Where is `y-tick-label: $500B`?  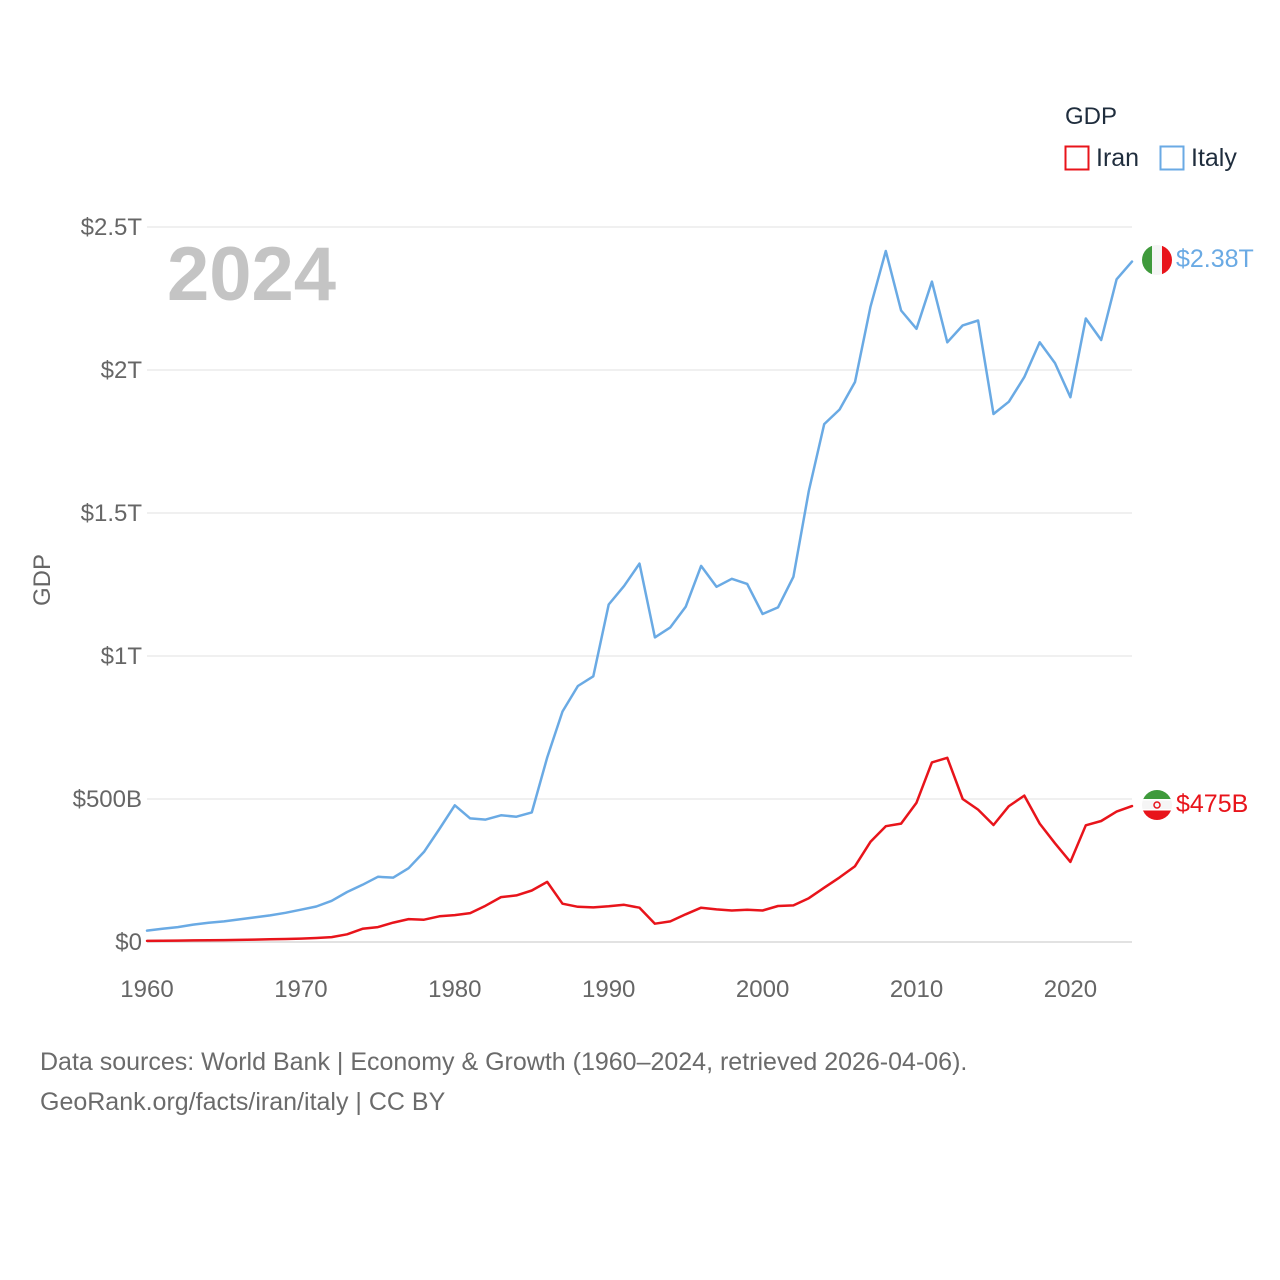 y-tick-label: $500B is located at coordinates (107, 799).